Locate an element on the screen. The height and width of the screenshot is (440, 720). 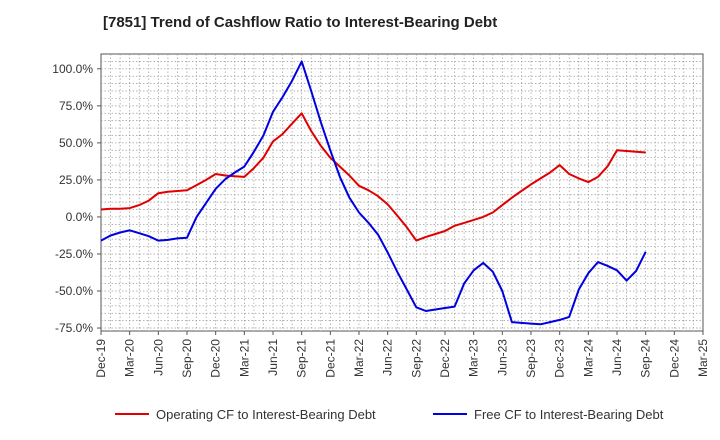
x-tick-label: Jun-23 is located at coordinates (502, 357).